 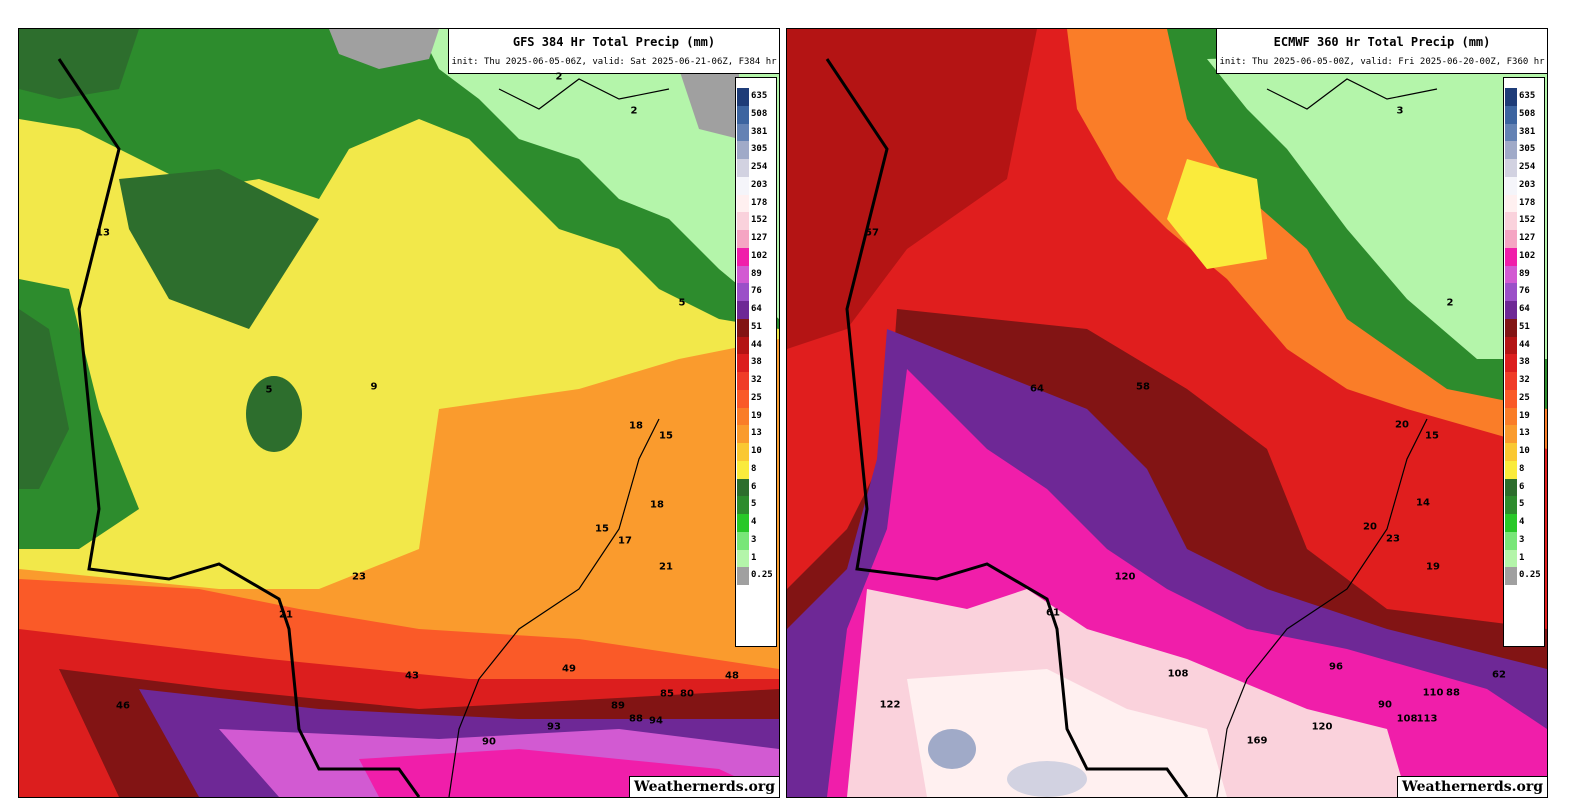 I want to click on legend-entry: 51, so click(x=756, y=327).